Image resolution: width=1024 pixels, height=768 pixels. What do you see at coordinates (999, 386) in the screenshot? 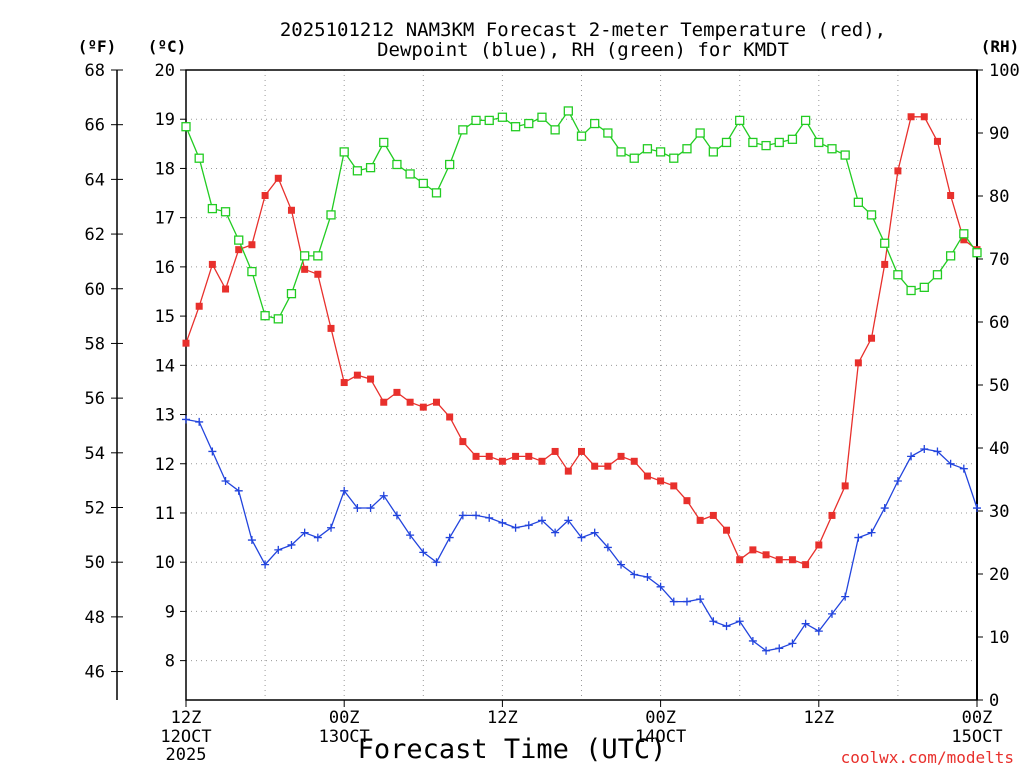
I see `rh-tick-label: 50` at bounding box center [999, 386].